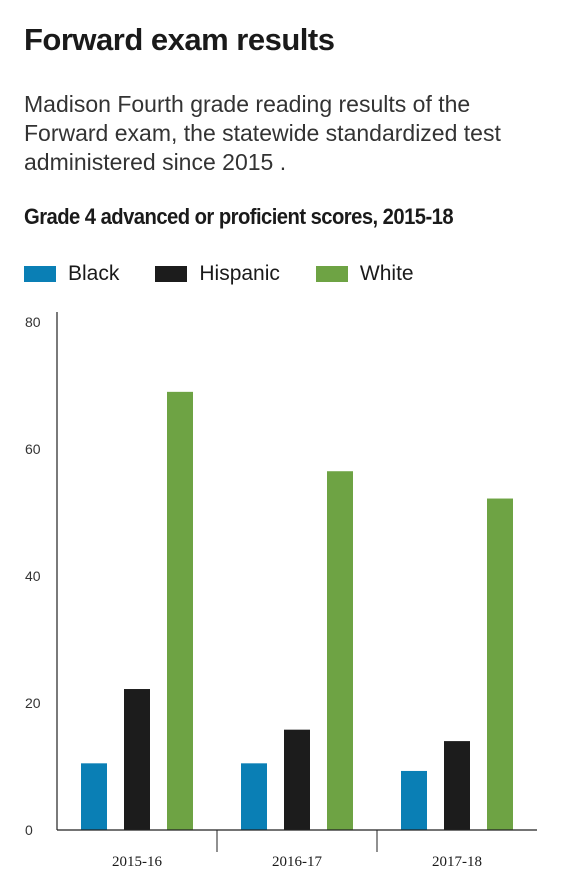  I want to click on legend-item-black: Black, so click(71, 274).